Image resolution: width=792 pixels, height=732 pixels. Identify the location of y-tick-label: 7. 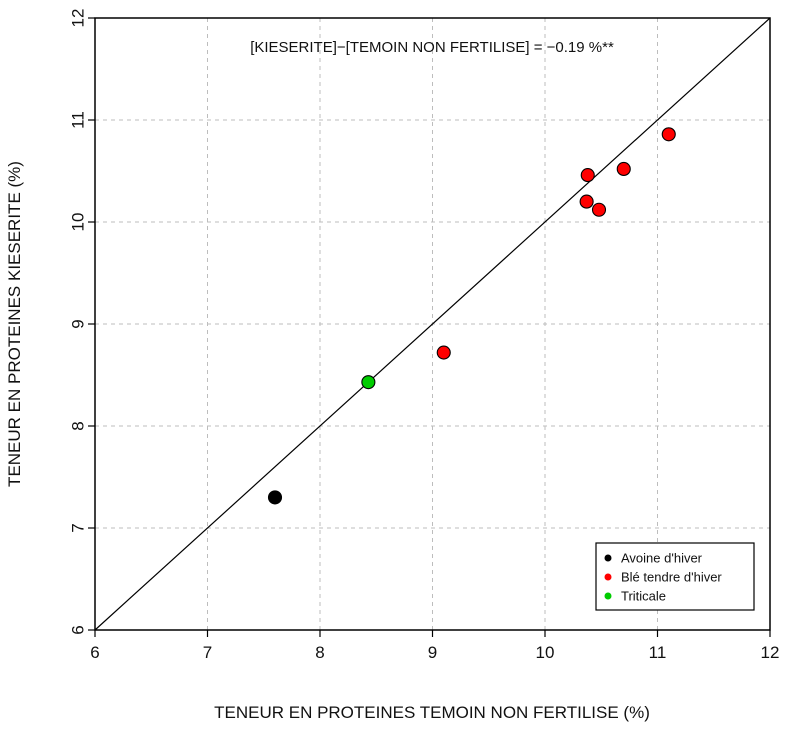
(77, 527).